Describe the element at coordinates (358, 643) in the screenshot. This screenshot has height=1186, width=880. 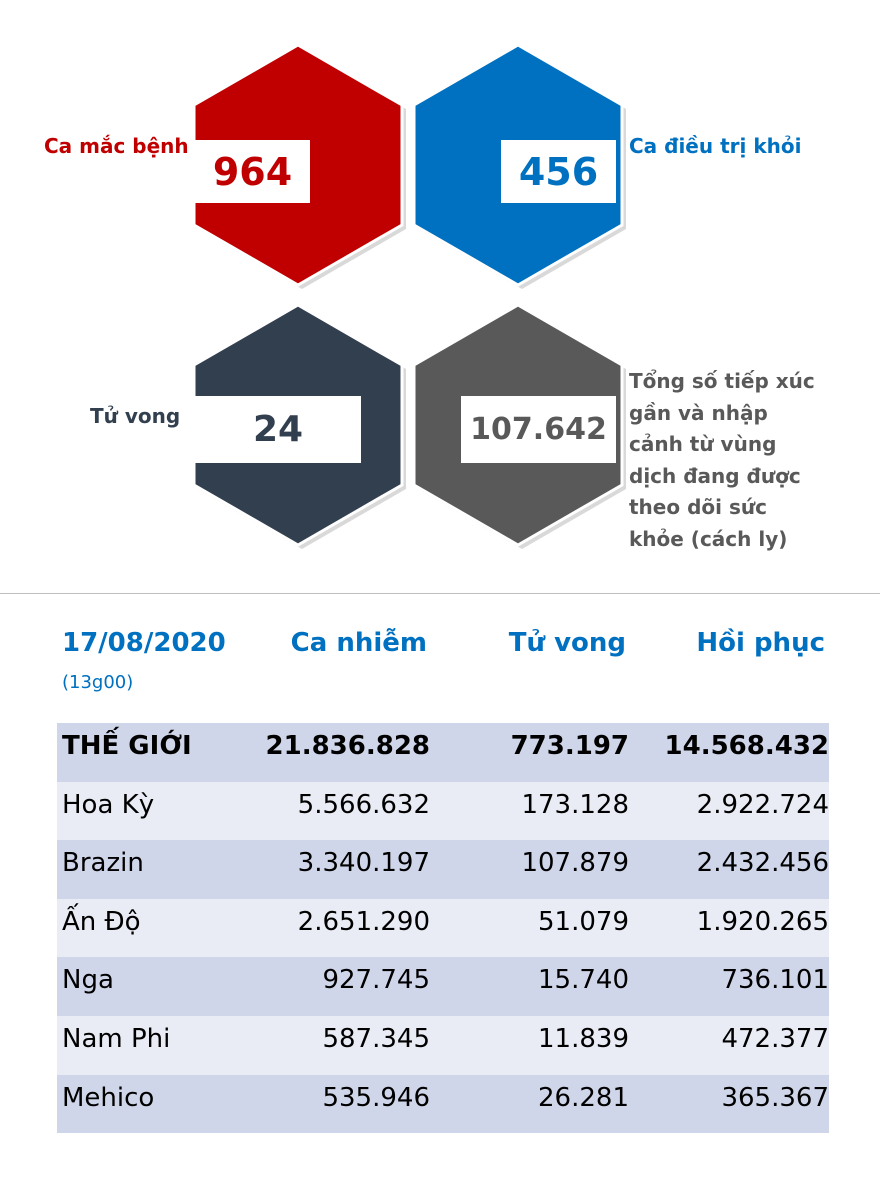
I see `header-cases: Ca nhiễm` at that location.